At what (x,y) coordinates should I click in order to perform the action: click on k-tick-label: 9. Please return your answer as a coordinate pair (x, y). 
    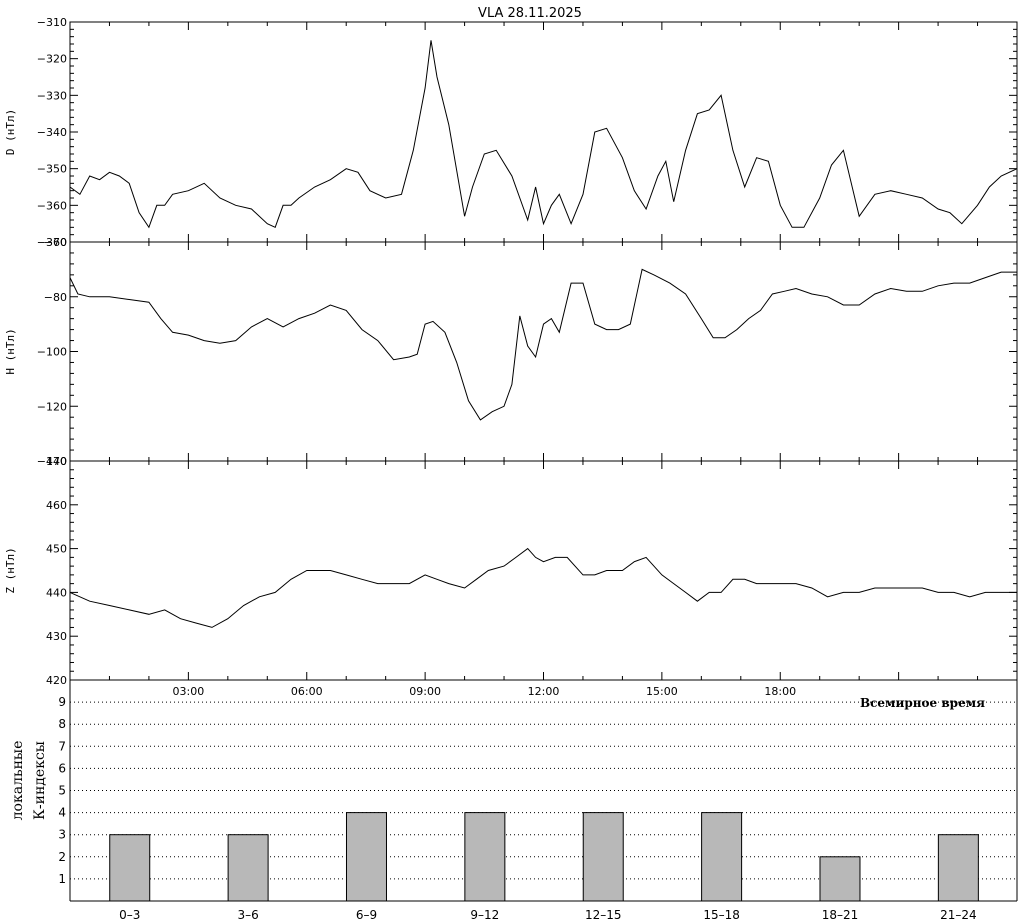
    Looking at the image, I should click on (62, 702).